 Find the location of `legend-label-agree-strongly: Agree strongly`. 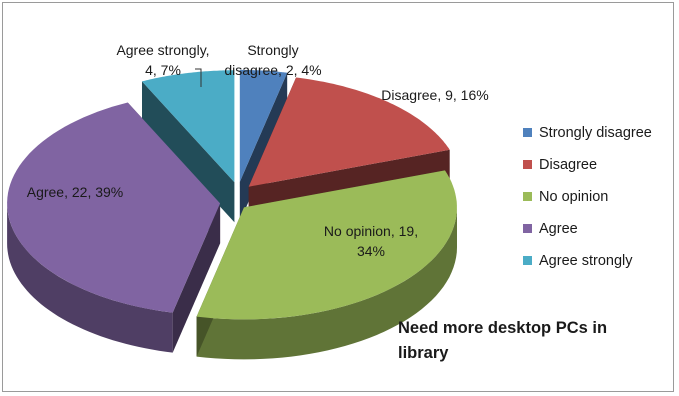

legend-label-agree-strongly: Agree strongly is located at coordinates (586, 261).